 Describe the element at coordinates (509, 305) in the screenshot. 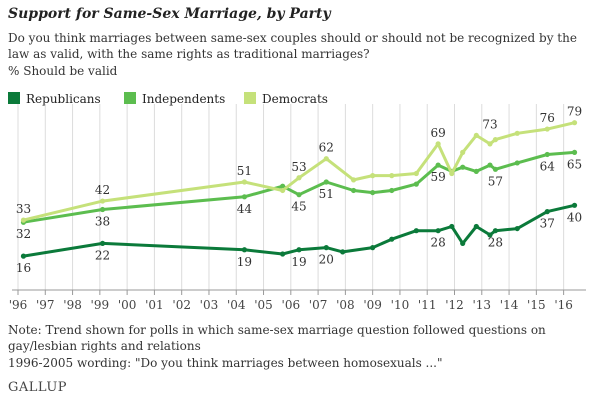

I see `x-tick-label: '14` at that location.